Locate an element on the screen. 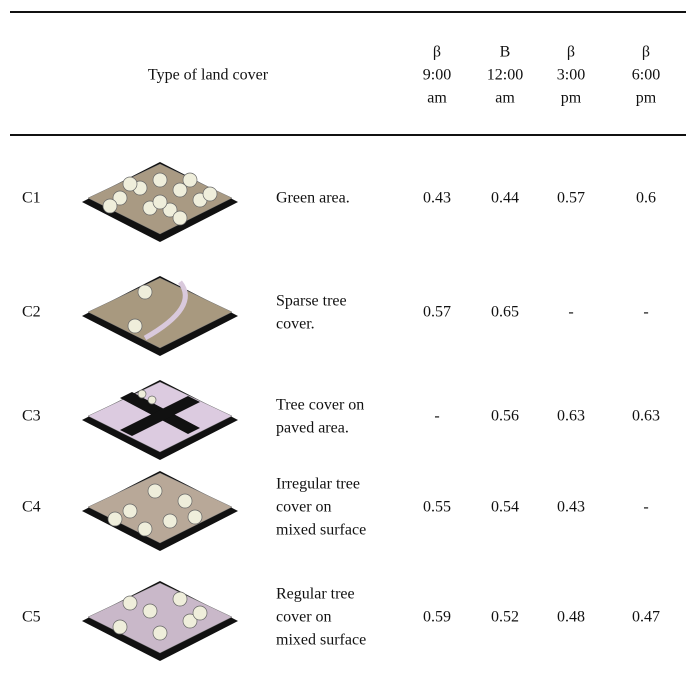  cell-value: 0.47 is located at coordinates (646, 617).